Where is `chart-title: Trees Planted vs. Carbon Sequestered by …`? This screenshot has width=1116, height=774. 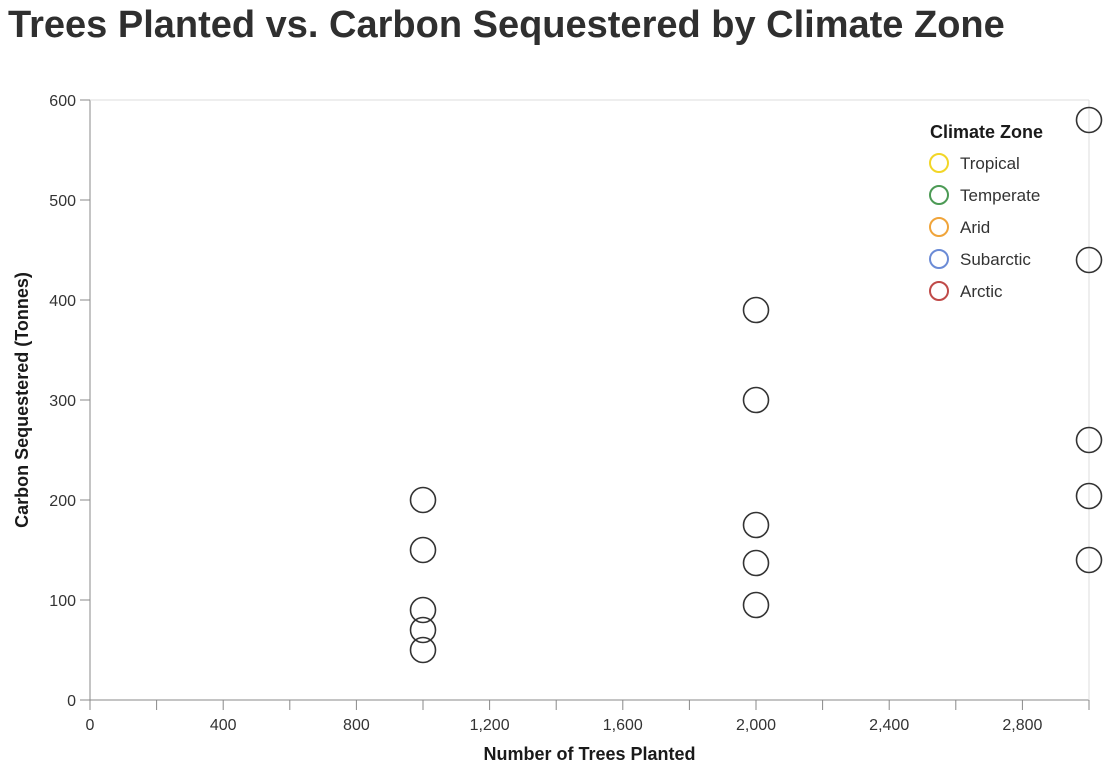
chart-title: Trees Planted vs. Carbon Sequestered by … is located at coordinates (506, 25).